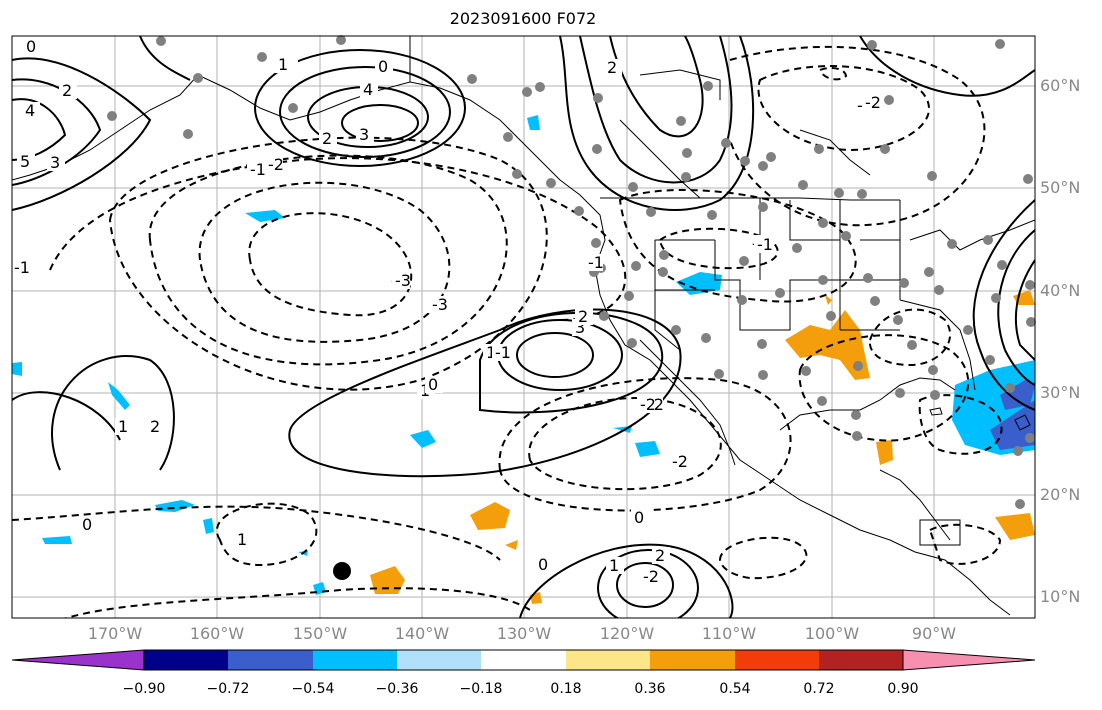  Describe the element at coordinates (115, 633) in the screenshot. I see `lon-label: 170°W` at that location.